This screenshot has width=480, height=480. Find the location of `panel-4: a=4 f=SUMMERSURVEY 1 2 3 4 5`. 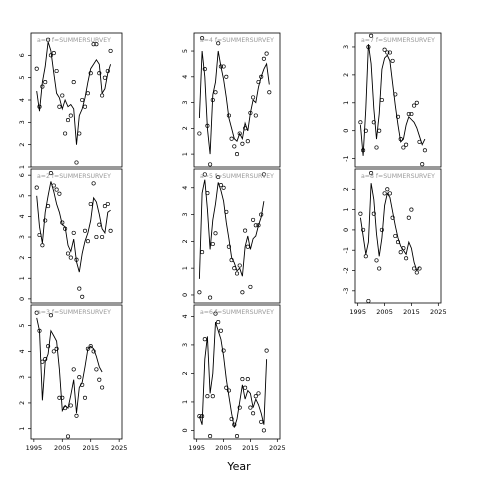

panel-4: a=4 f=SUMMERSURVEY 1 2 3 4 5 is located at coordinates (231, 100).